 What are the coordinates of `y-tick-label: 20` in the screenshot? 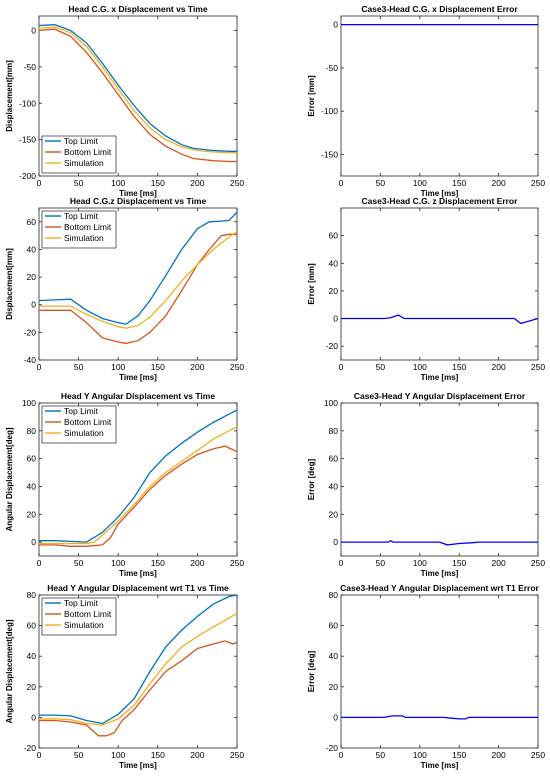 It's located at (32, 277).